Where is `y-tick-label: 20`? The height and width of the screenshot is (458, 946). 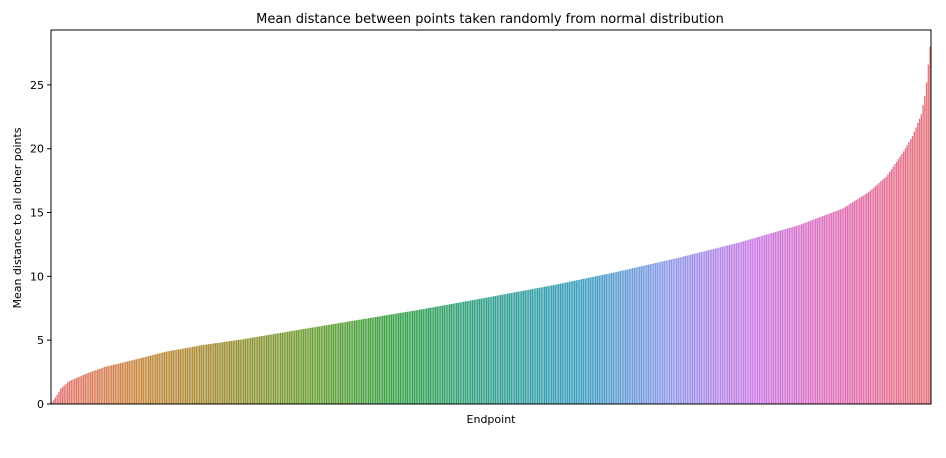
y-tick-label: 20 is located at coordinates (37, 149).